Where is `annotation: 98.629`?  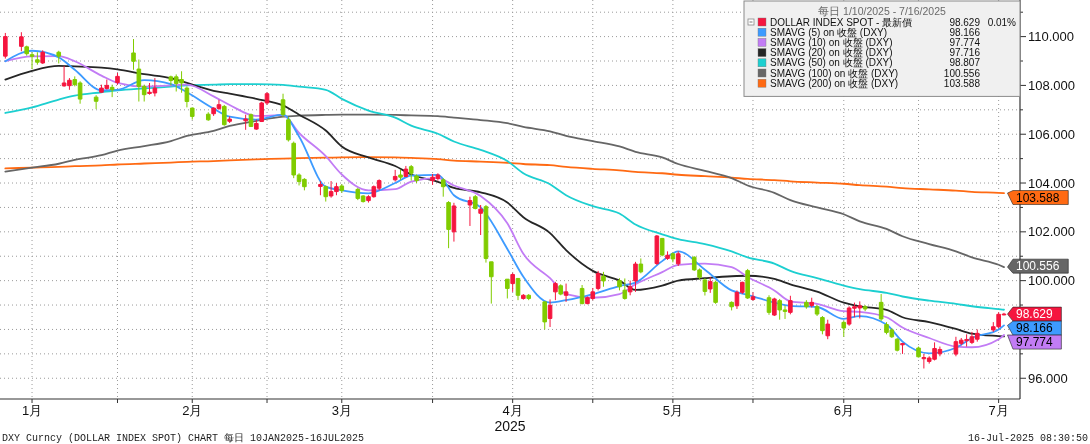 annotation: 98.629 is located at coordinates (1034, 314).